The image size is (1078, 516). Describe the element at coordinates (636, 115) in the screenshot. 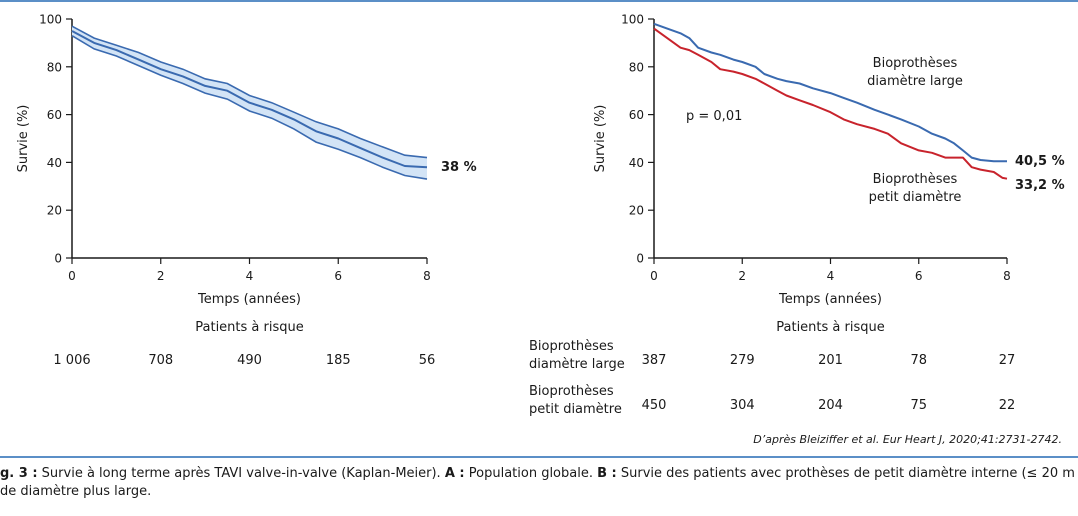

I see `panel-b-y-tick-label: 60` at that location.